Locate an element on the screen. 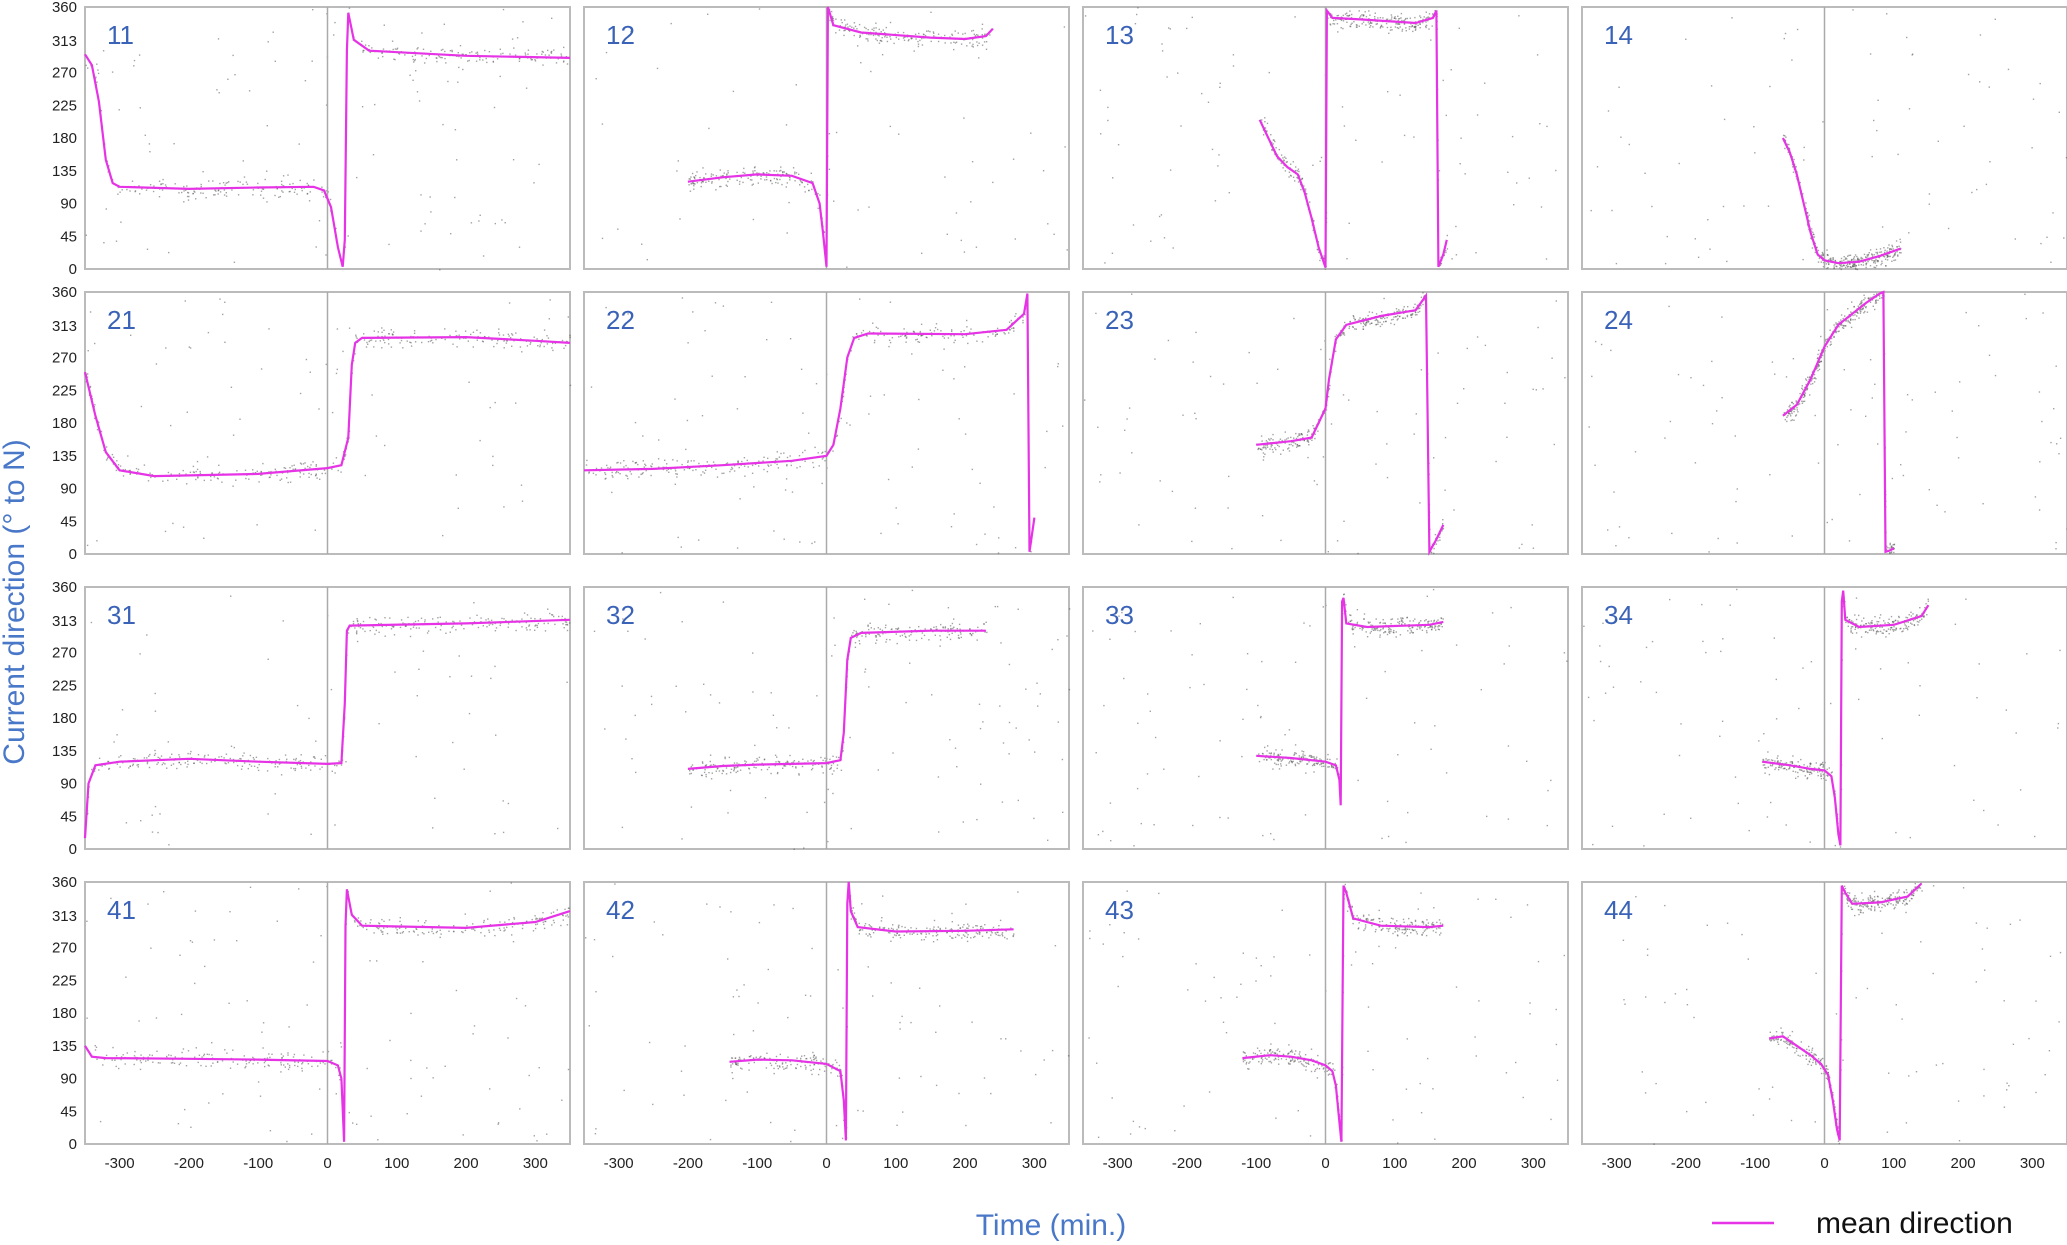 The width and height of the screenshot is (2067, 1245). mean-direction-line is located at coordinates (327, 728).